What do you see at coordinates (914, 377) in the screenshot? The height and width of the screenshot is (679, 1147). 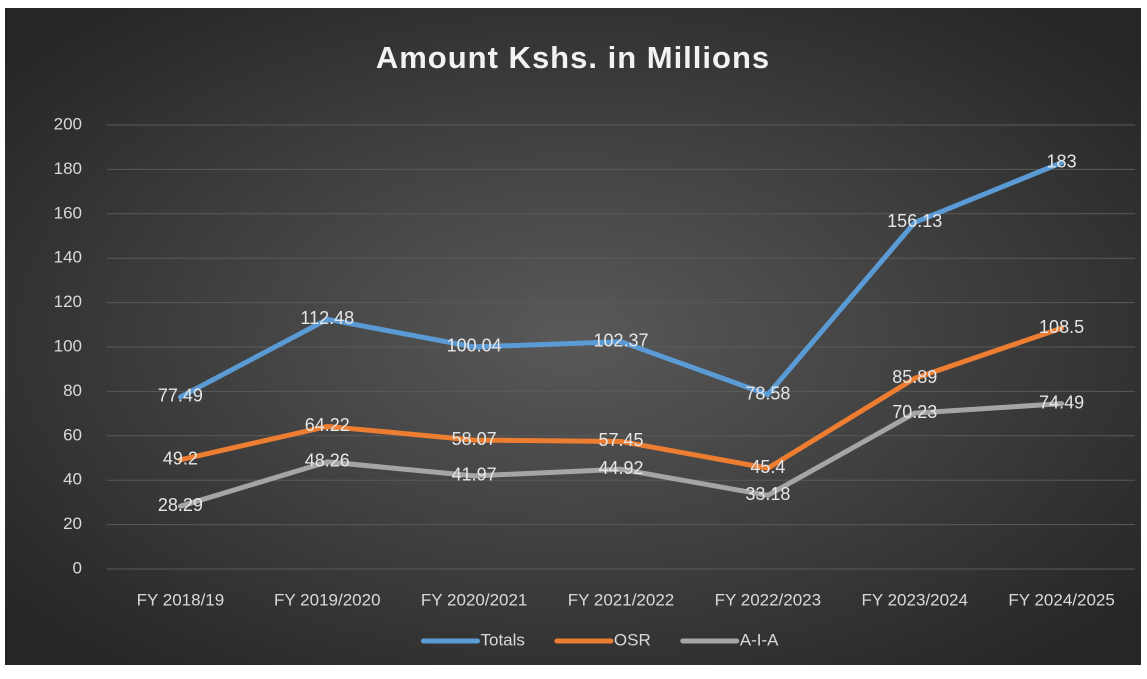 I see `data-label: 85.89` at bounding box center [914, 377].